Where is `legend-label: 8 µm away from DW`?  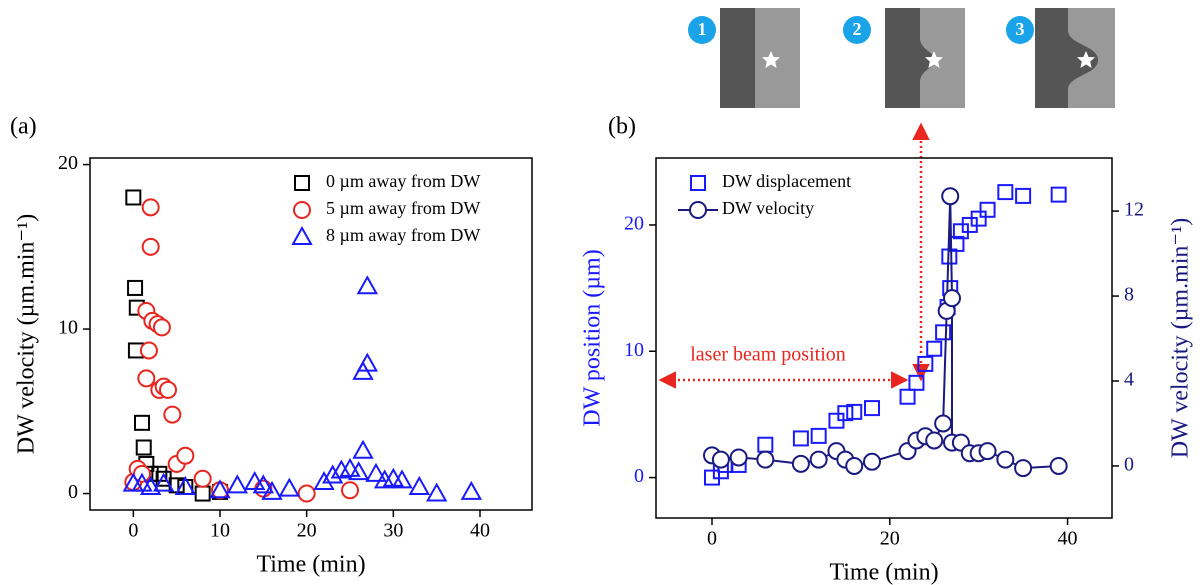 legend-label: 8 µm away from DW is located at coordinates (403, 235).